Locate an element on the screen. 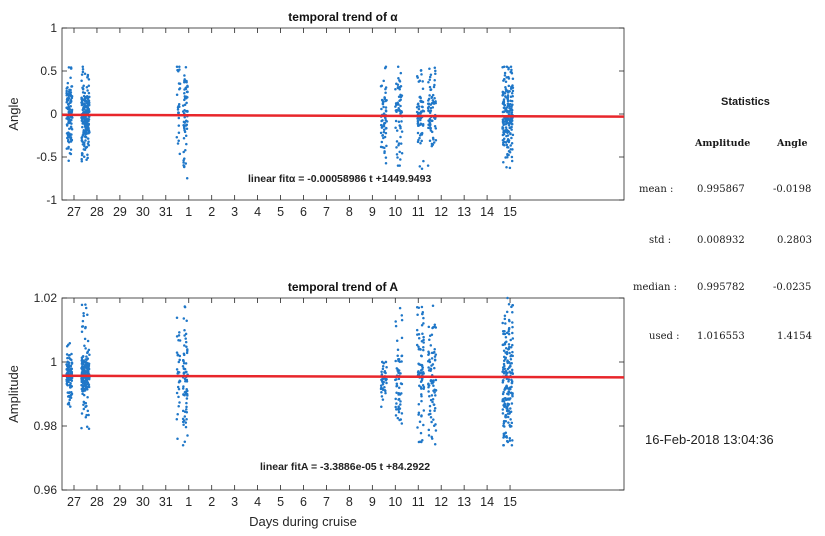 Image resolution: width=825 pixels, height=536 pixels. stats-angle-value: -0.0198 is located at coordinates (792, 189).